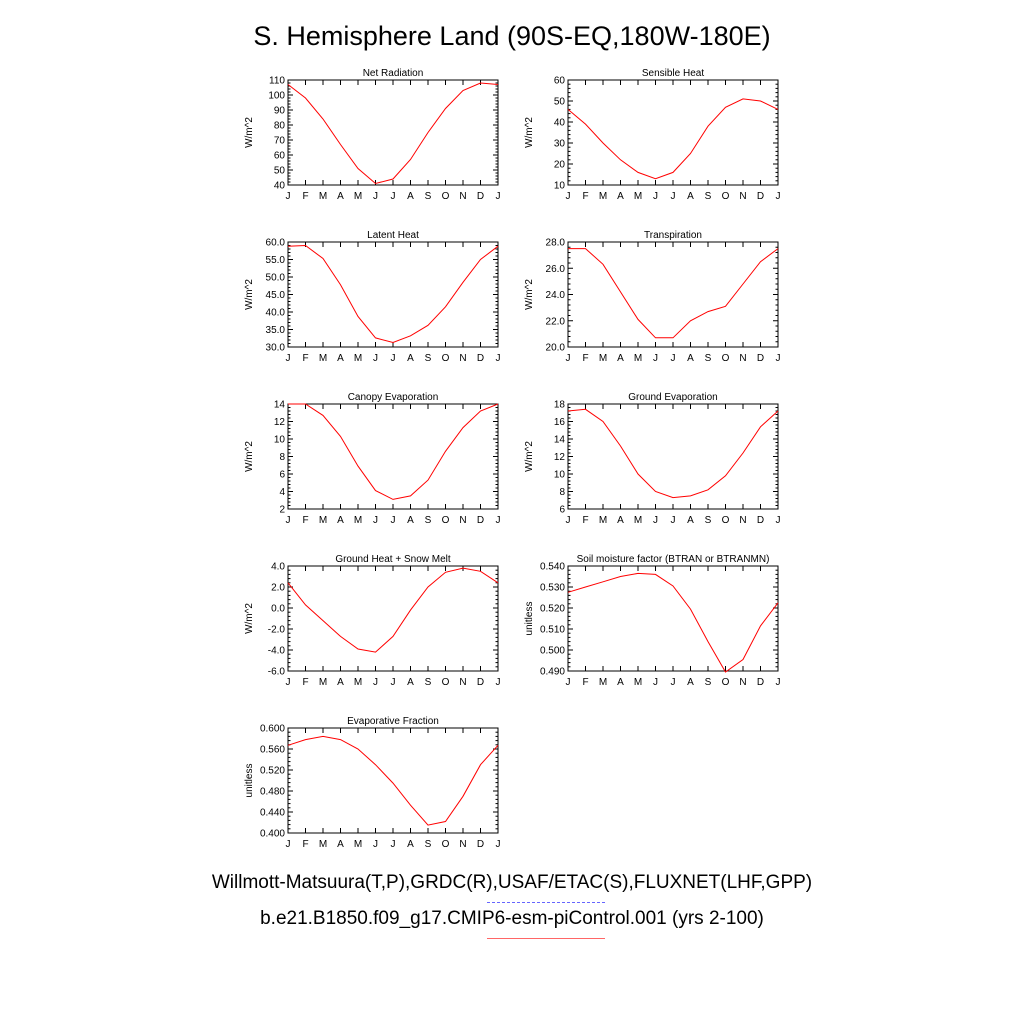 The height and width of the screenshot is (1024, 1024). I want to click on y-tick-label: 55.0, so click(276, 260).